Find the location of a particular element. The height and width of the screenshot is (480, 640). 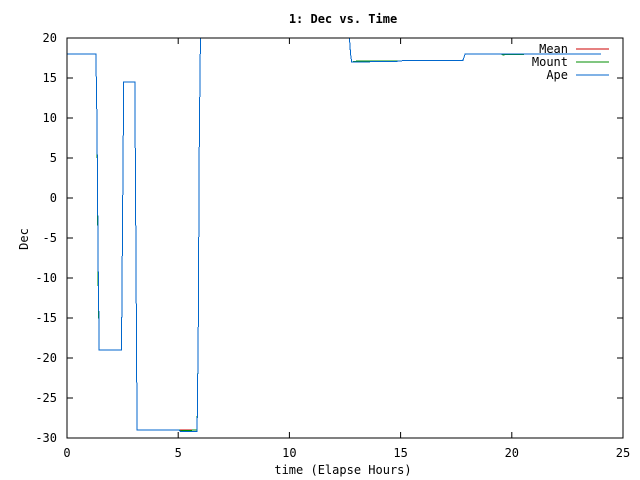

y-tick-label: 5 is located at coordinates (53, 158).